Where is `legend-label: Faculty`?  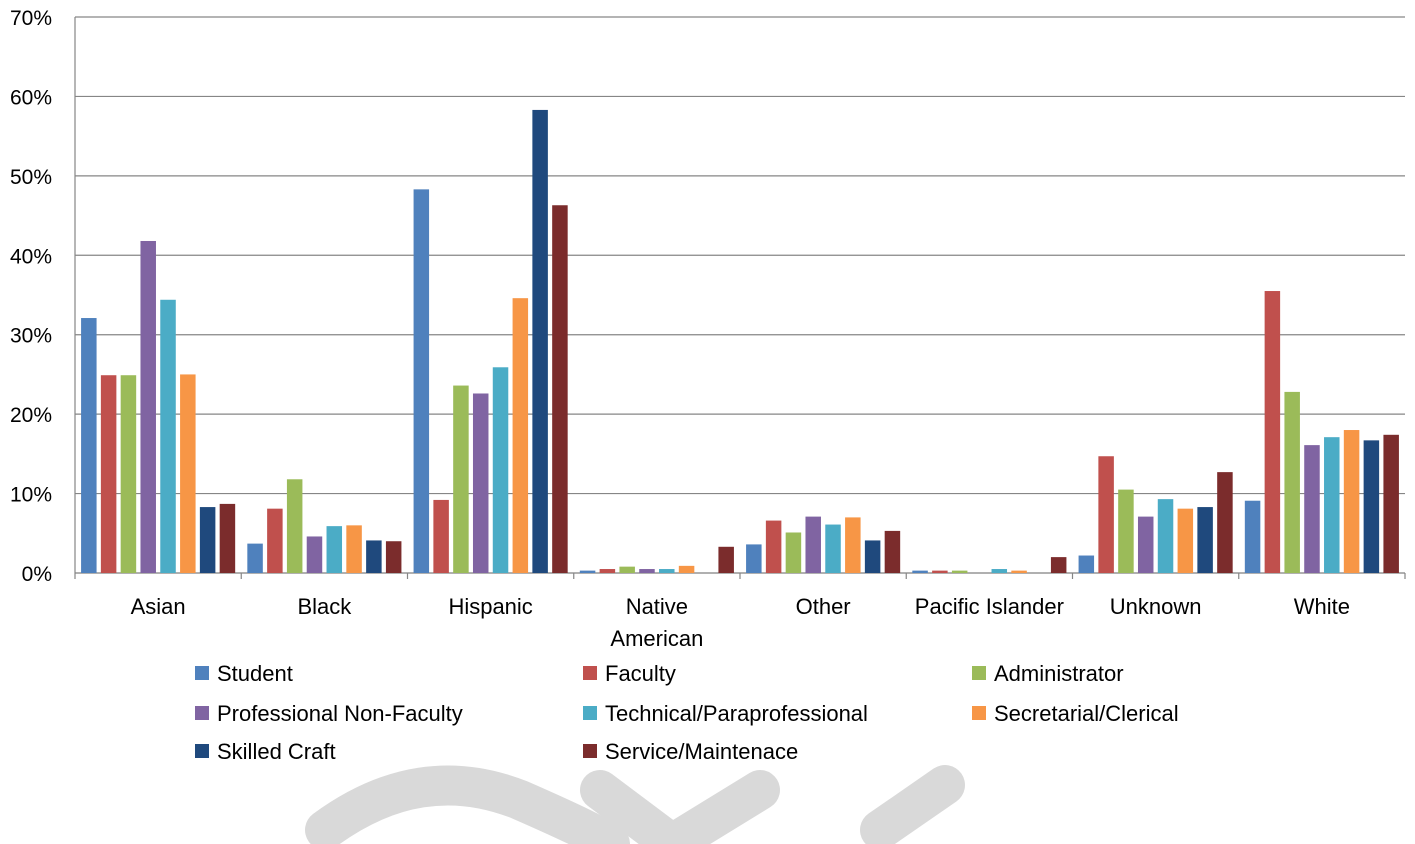
legend-label: Faculty is located at coordinates (640, 673).